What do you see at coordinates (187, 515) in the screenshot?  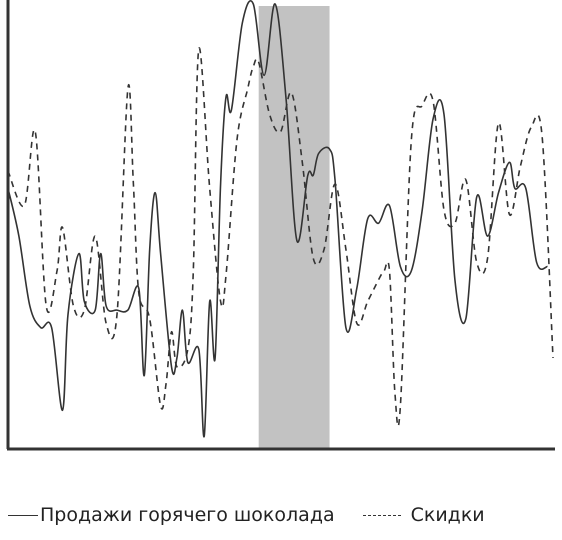 I see `legend-label-hot-chocolate: Продажи горячего шоколада` at bounding box center [187, 515].